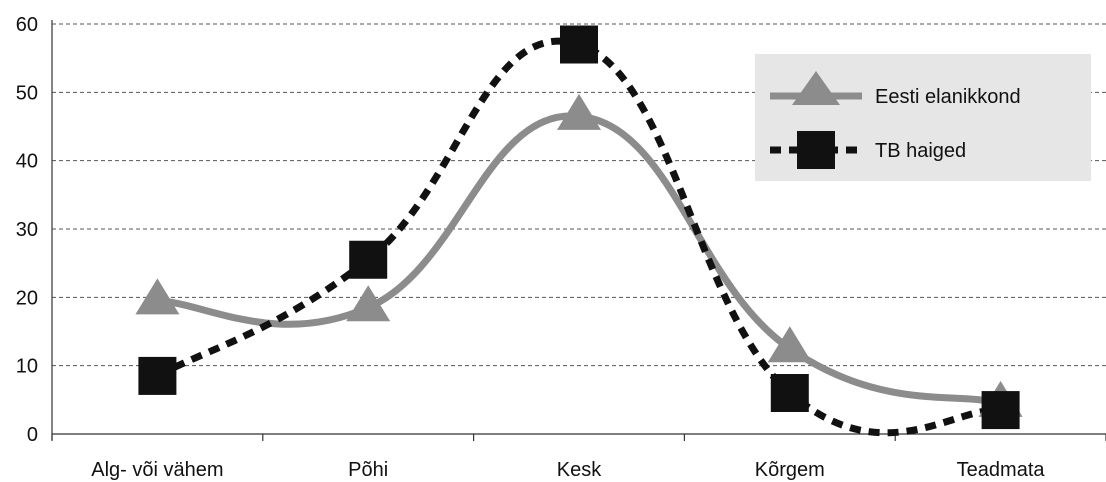  Describe the element at coordinates (157, 470) in the screenshot. I see `x-tick-label: Alg- või vähem` at that location.